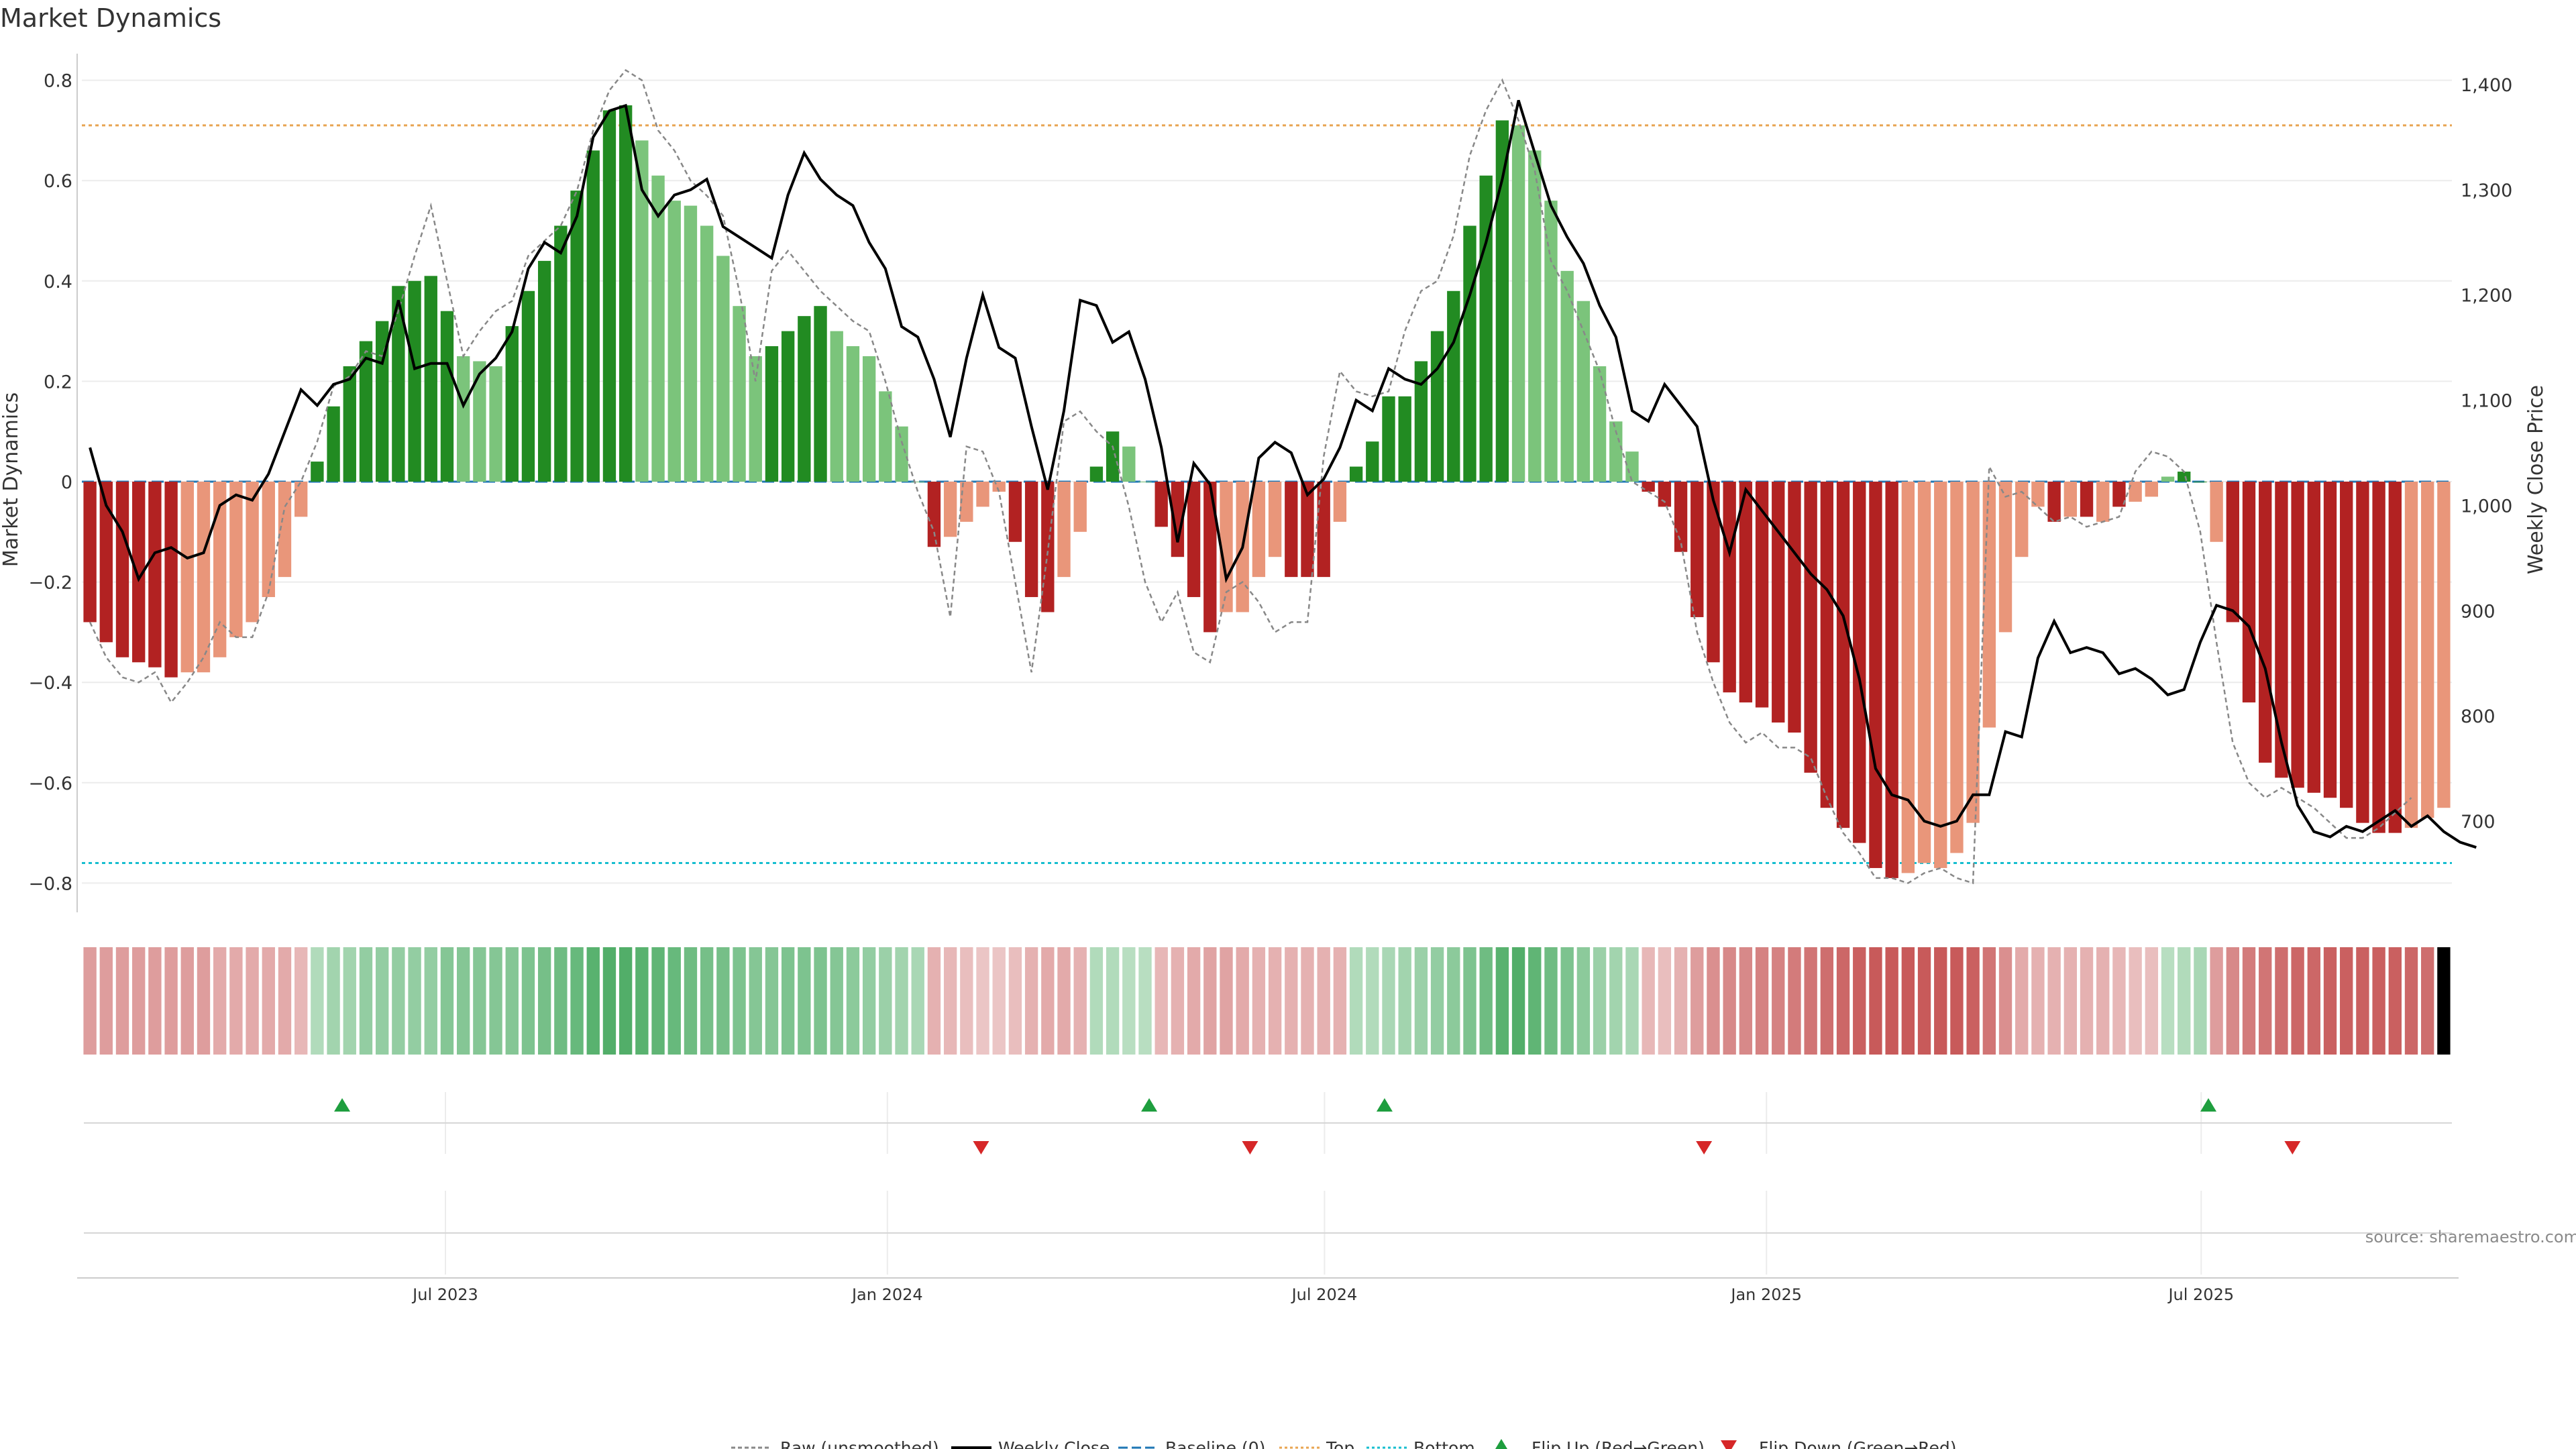  I want to click on y-tick-label: 0, so click(66, 482).